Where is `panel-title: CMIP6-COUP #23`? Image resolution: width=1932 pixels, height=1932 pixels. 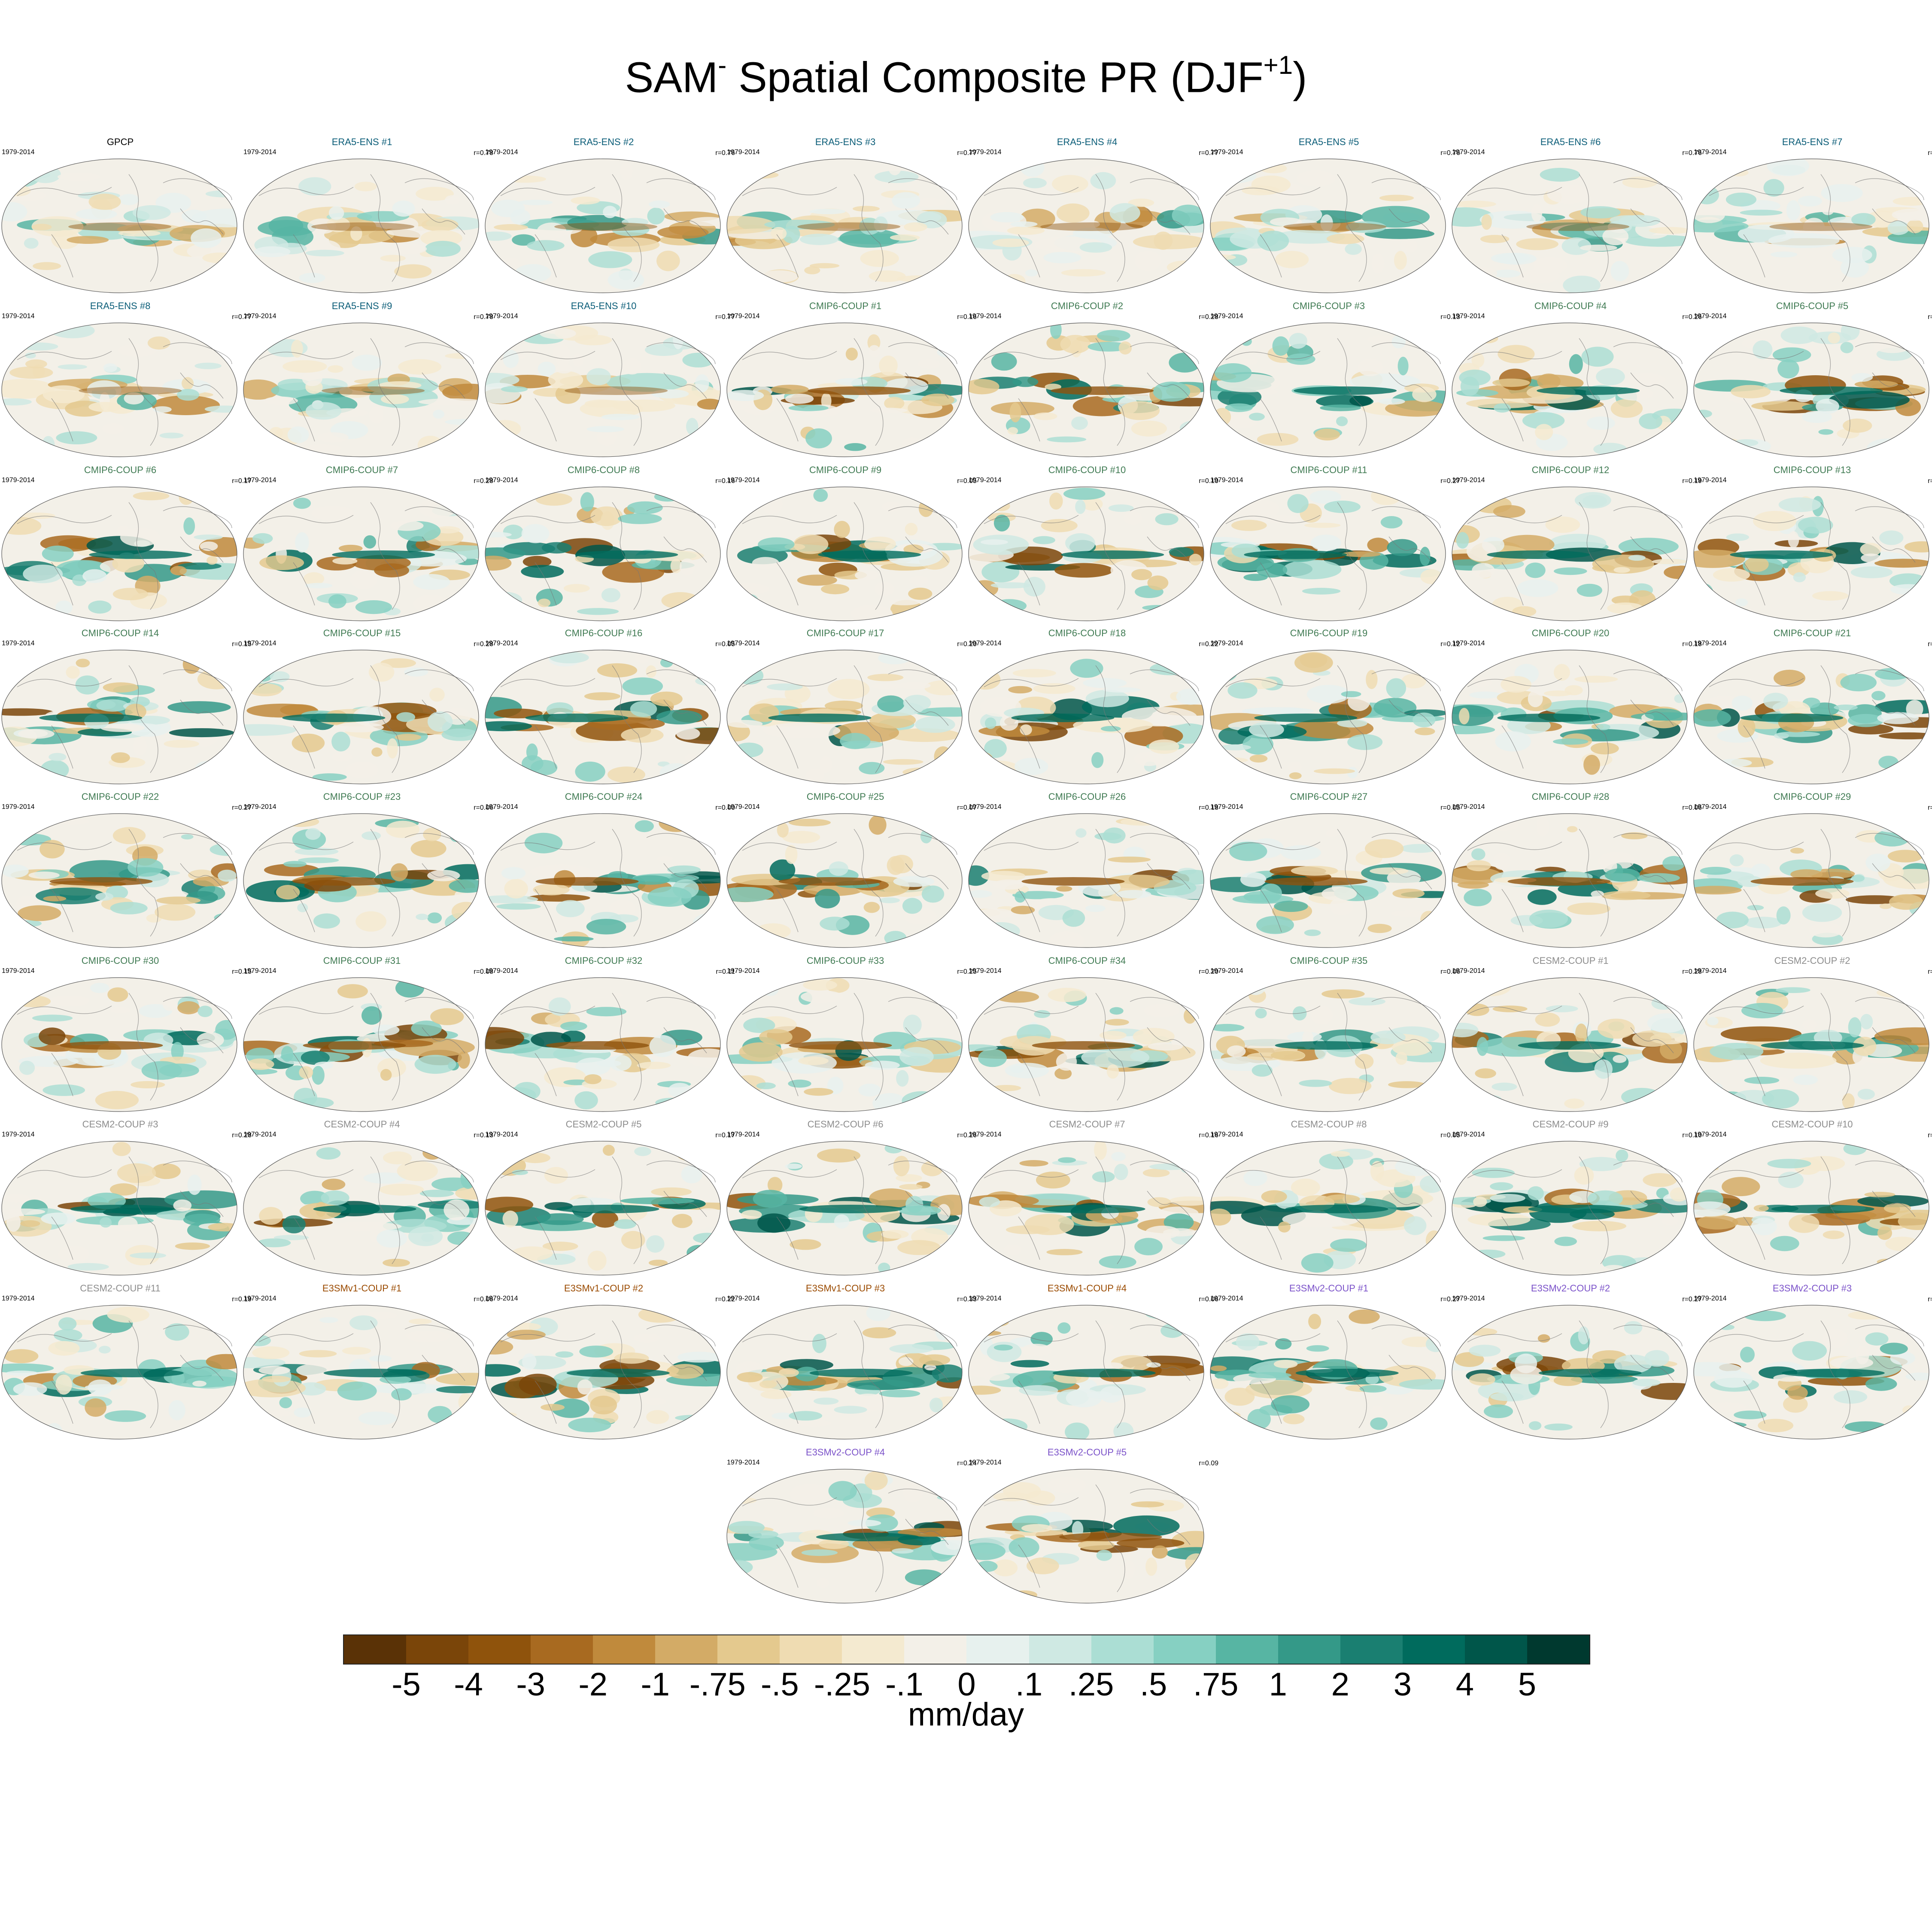 panel-title: CMIP6-COUP #23 is located at coordinates (362, 797).